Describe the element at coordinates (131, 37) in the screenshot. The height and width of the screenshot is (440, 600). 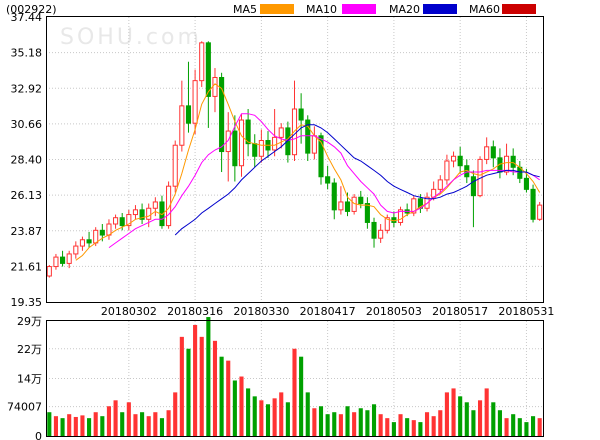
I see `watermark: SOHU.com` at that location.